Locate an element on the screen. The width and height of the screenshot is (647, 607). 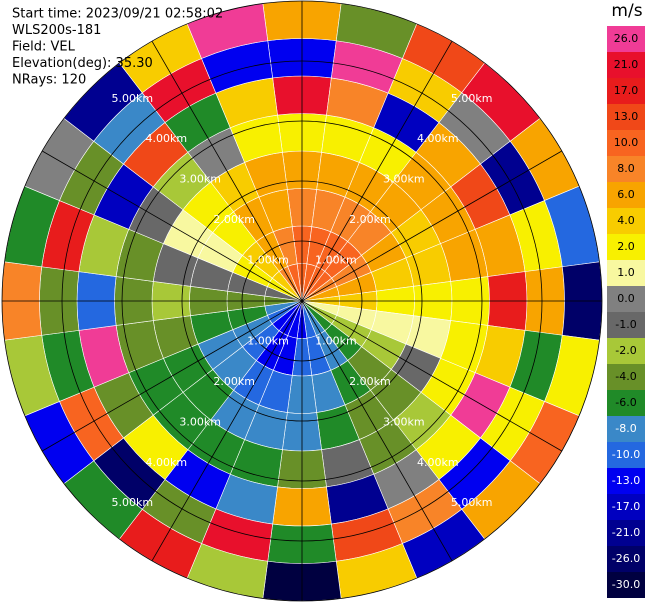
colorbar-label: 8.0 is located at coordinates (626, 168).